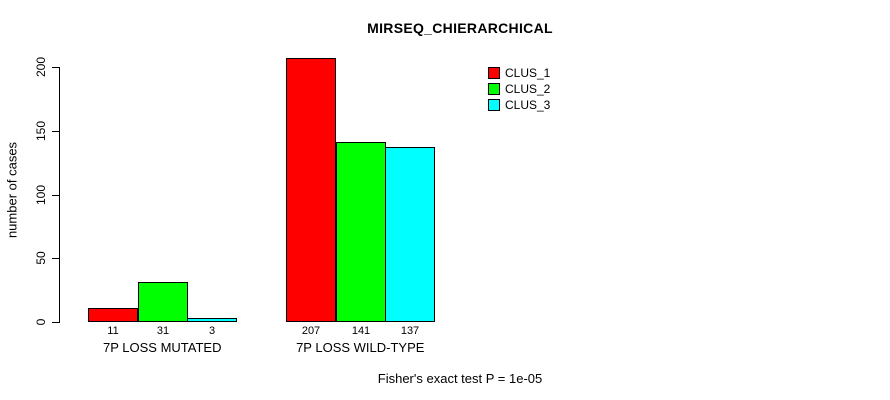 The width and height of the screenshot is (890, 400). Describe the element at coordinates (361, 331) in the screenshot. I see `bar-value-label: 141` at that location.